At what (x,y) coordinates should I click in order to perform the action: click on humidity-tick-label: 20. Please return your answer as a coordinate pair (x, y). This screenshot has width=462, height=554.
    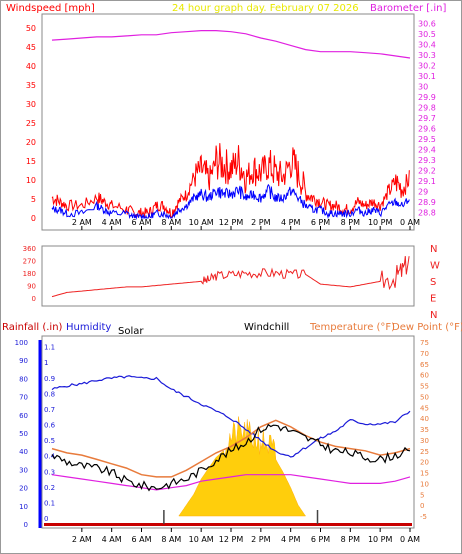
    Looking at the image, I should click on (23, 489).